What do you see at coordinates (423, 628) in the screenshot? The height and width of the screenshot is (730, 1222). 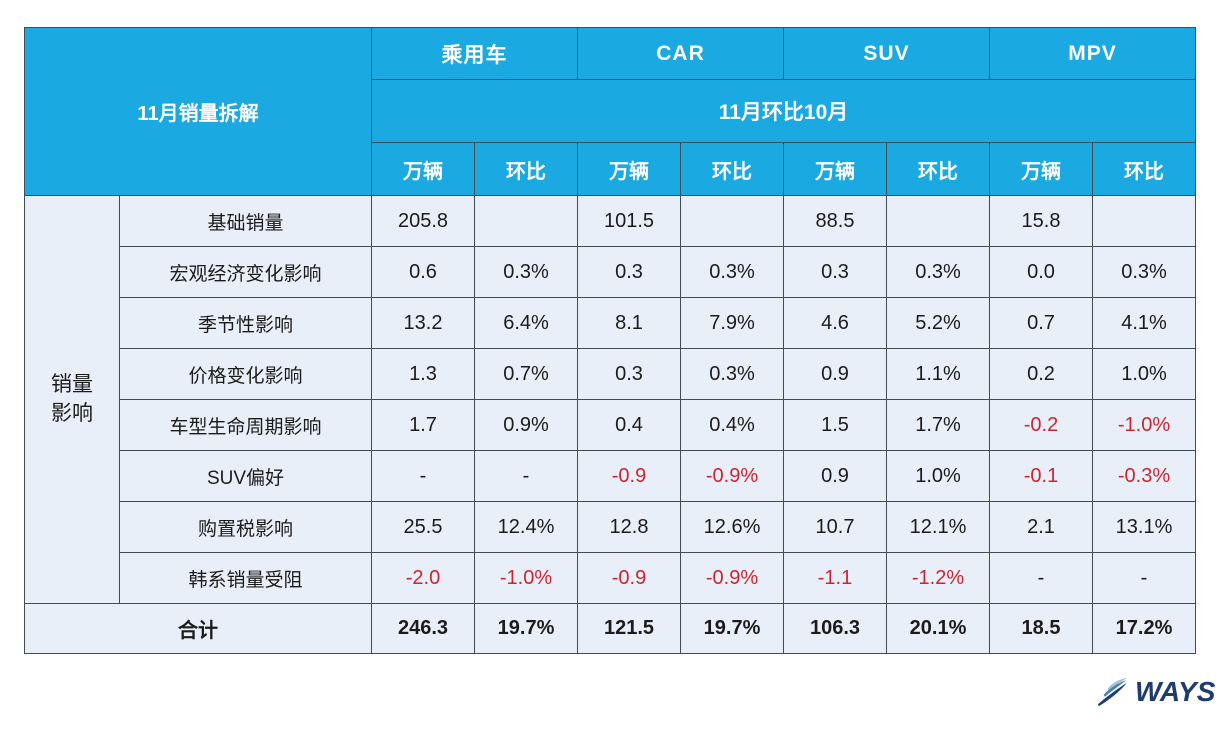 I see `total-cell: 246.3` at bounding box center [423, 628].